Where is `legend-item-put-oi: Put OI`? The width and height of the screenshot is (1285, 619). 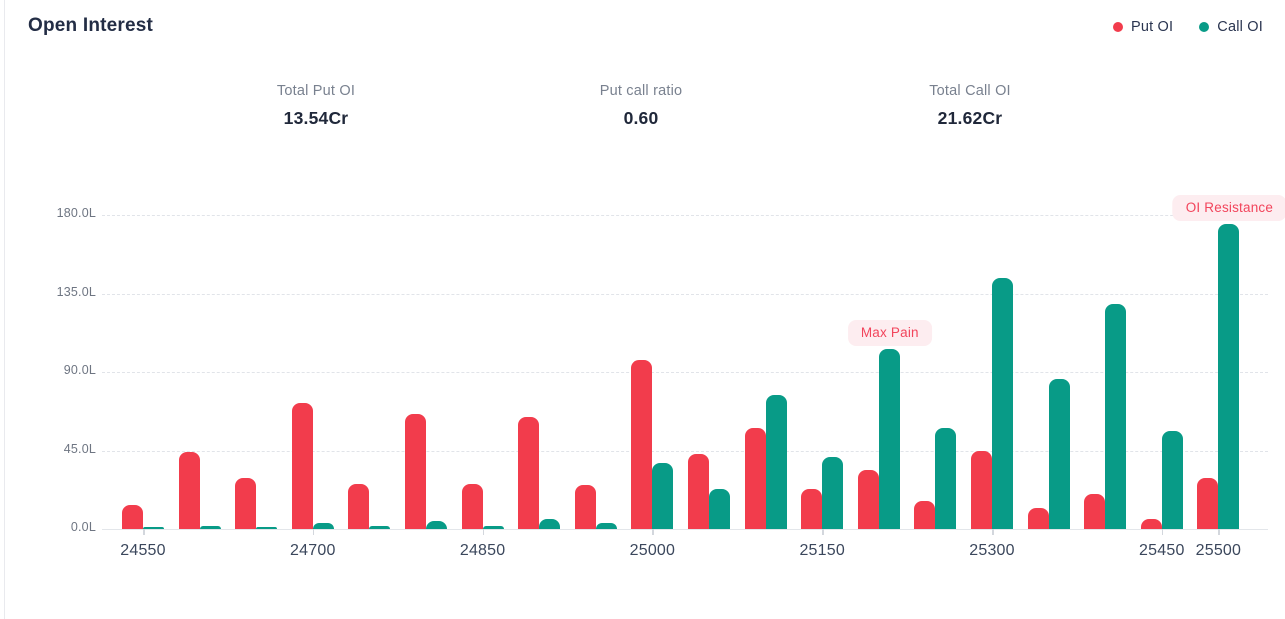
legend-item-put-oi: Put OI is located at coordinates (1143, 27).